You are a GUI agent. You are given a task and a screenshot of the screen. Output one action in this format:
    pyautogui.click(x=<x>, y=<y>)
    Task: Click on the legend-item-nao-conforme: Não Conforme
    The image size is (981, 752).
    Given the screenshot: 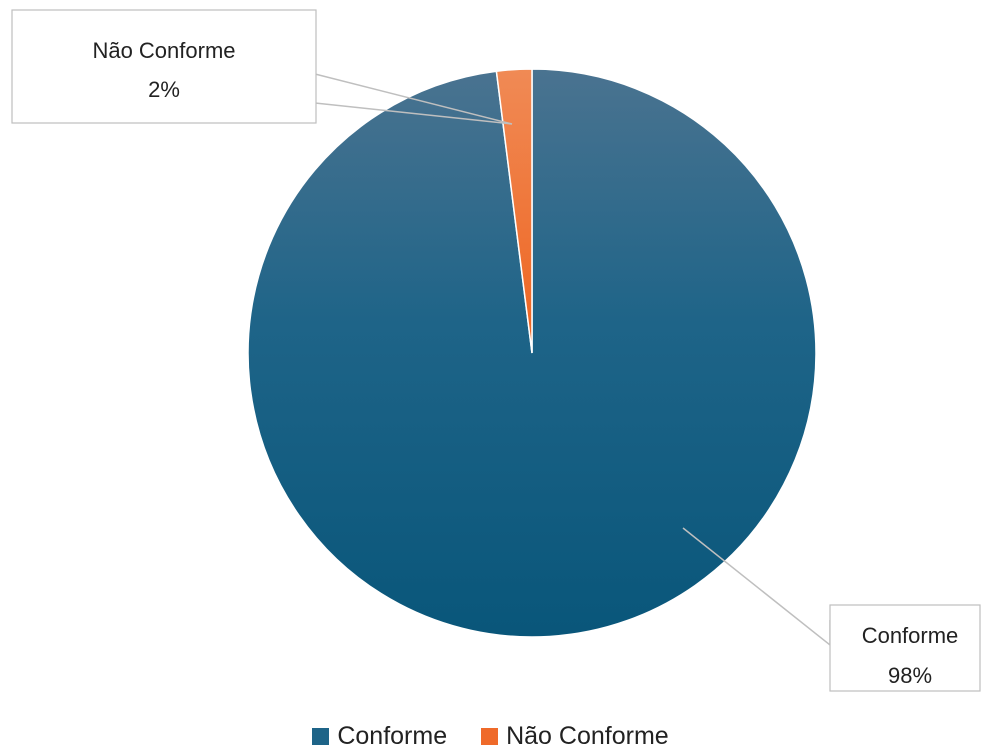 What is the action you would take?
    pyautogui.click(x=575, y=736)
    